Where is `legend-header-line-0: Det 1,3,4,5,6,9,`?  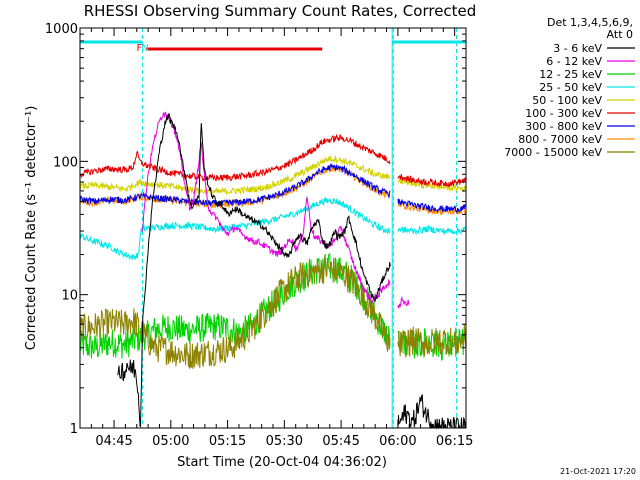 legend-header-line-0: Det 1,3,4,5,6,9, is located at coordinates (590, 22).